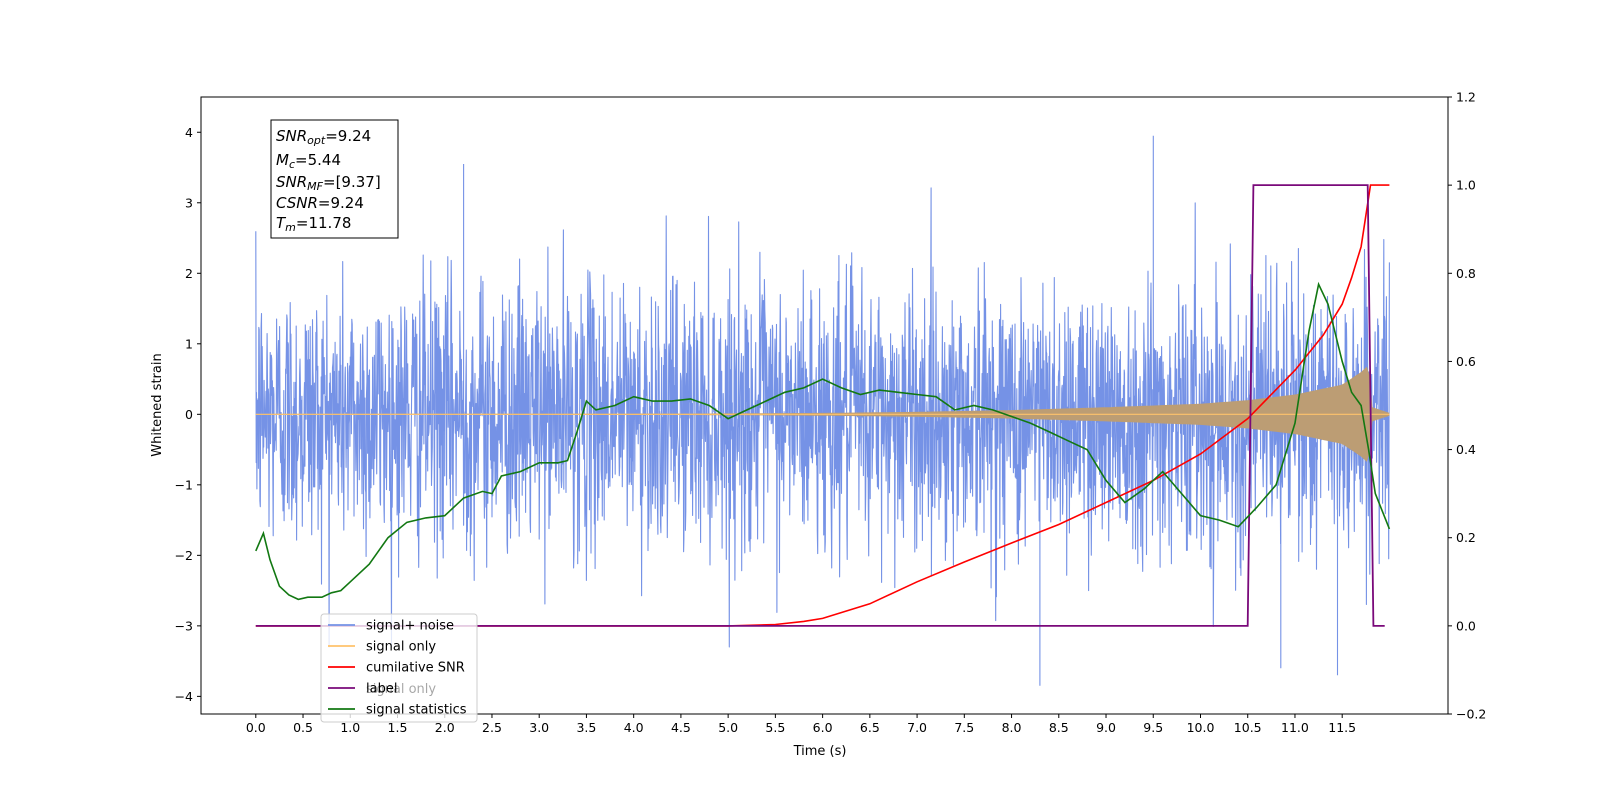 The image size is (1600, 800). Describe the element at coordinates (184, 555) in the screenshot. I see `y-tick-label: −2` at that location.